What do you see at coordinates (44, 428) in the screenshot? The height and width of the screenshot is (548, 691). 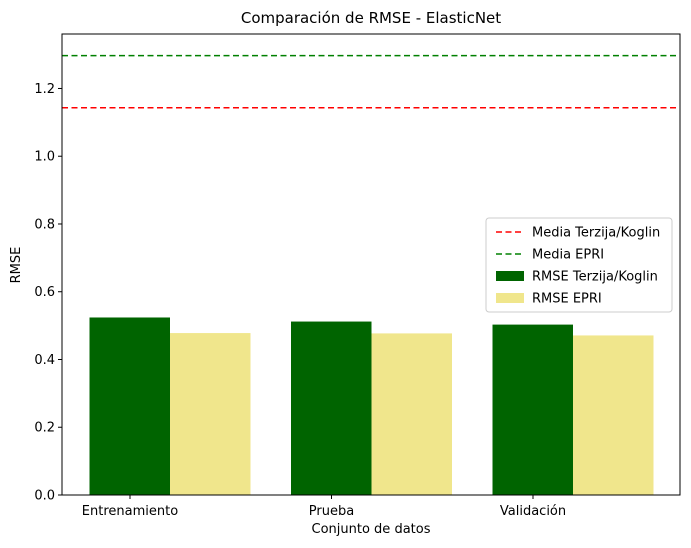 I see `y-tick-label: 0.2` at bounding box center [44, 428].